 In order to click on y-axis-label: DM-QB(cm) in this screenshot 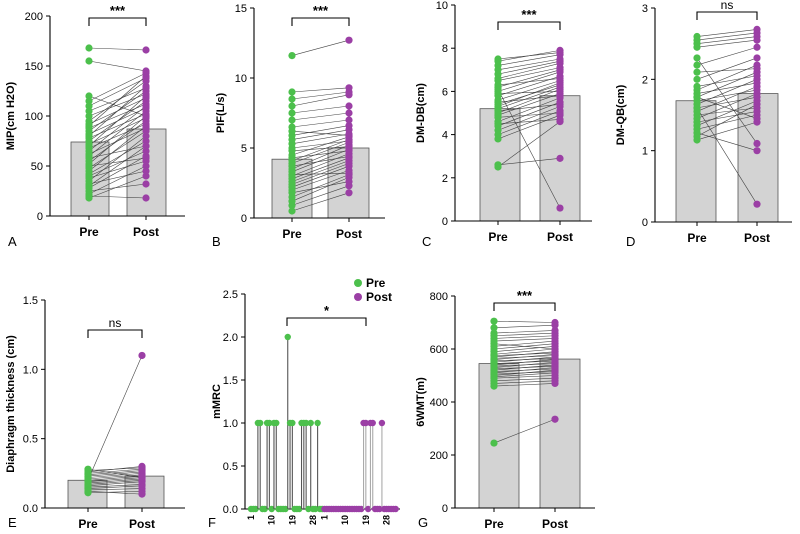, I will do `click(621, 114)`.